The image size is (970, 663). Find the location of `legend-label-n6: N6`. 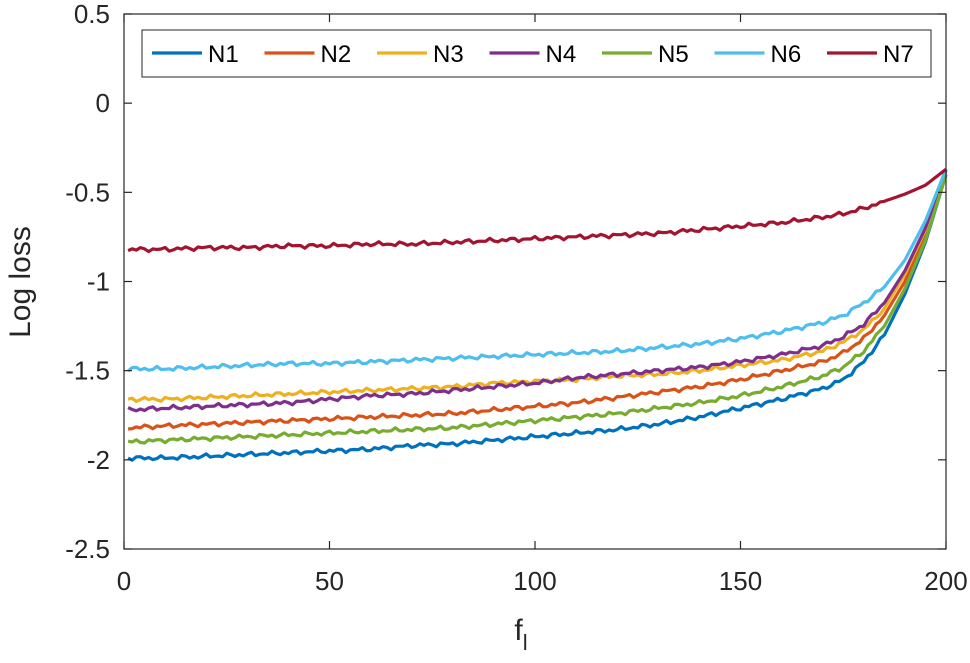

legend-label-n6: N6 is located at coordinates (786, 54).